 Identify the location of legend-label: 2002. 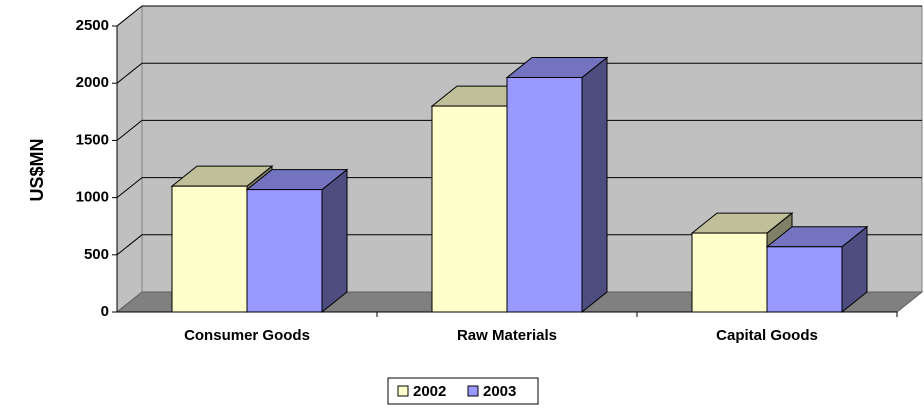
(429, 391).